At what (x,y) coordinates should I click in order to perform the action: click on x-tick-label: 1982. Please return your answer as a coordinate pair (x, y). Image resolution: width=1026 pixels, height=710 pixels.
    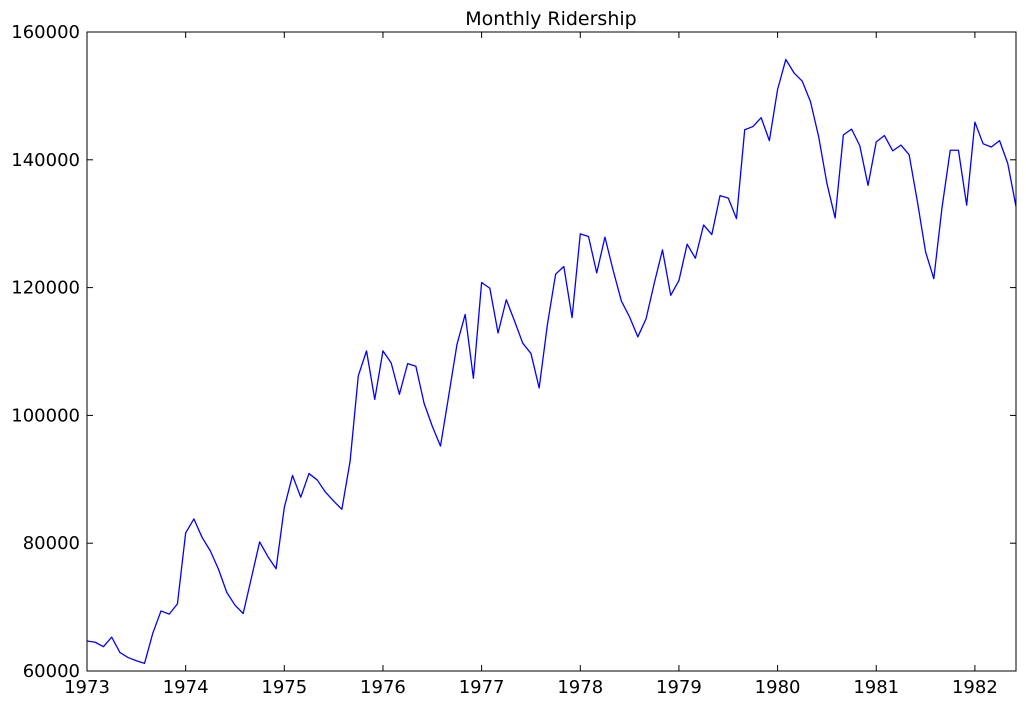
    Looking at the image, I should click on (975, 687).